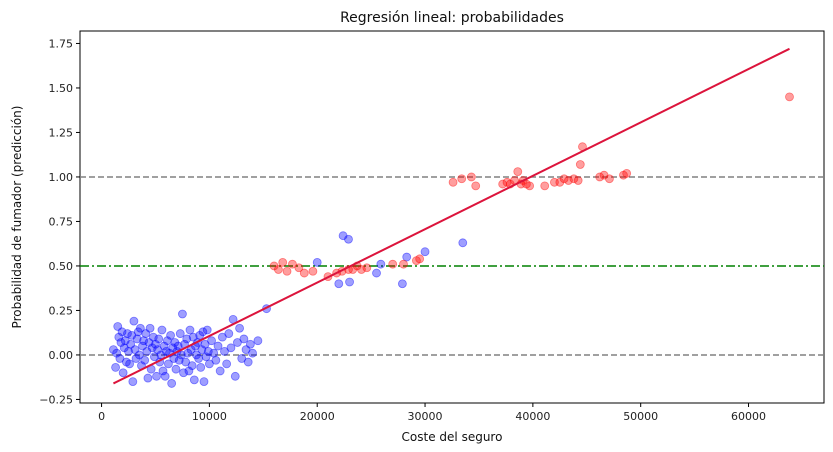  What do you see at coordinates (425, 416) in the screenshot?
I see `x-tick-label-3: 30000` at bounding box center [425, 416].